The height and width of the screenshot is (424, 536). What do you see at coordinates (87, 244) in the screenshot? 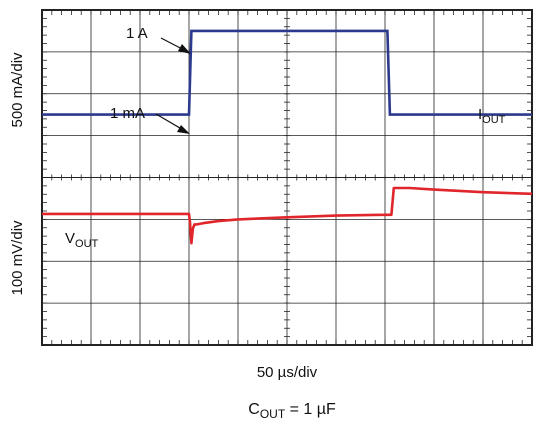
I see `vout-label-sub: OUT` at bounding box center [87, 244].